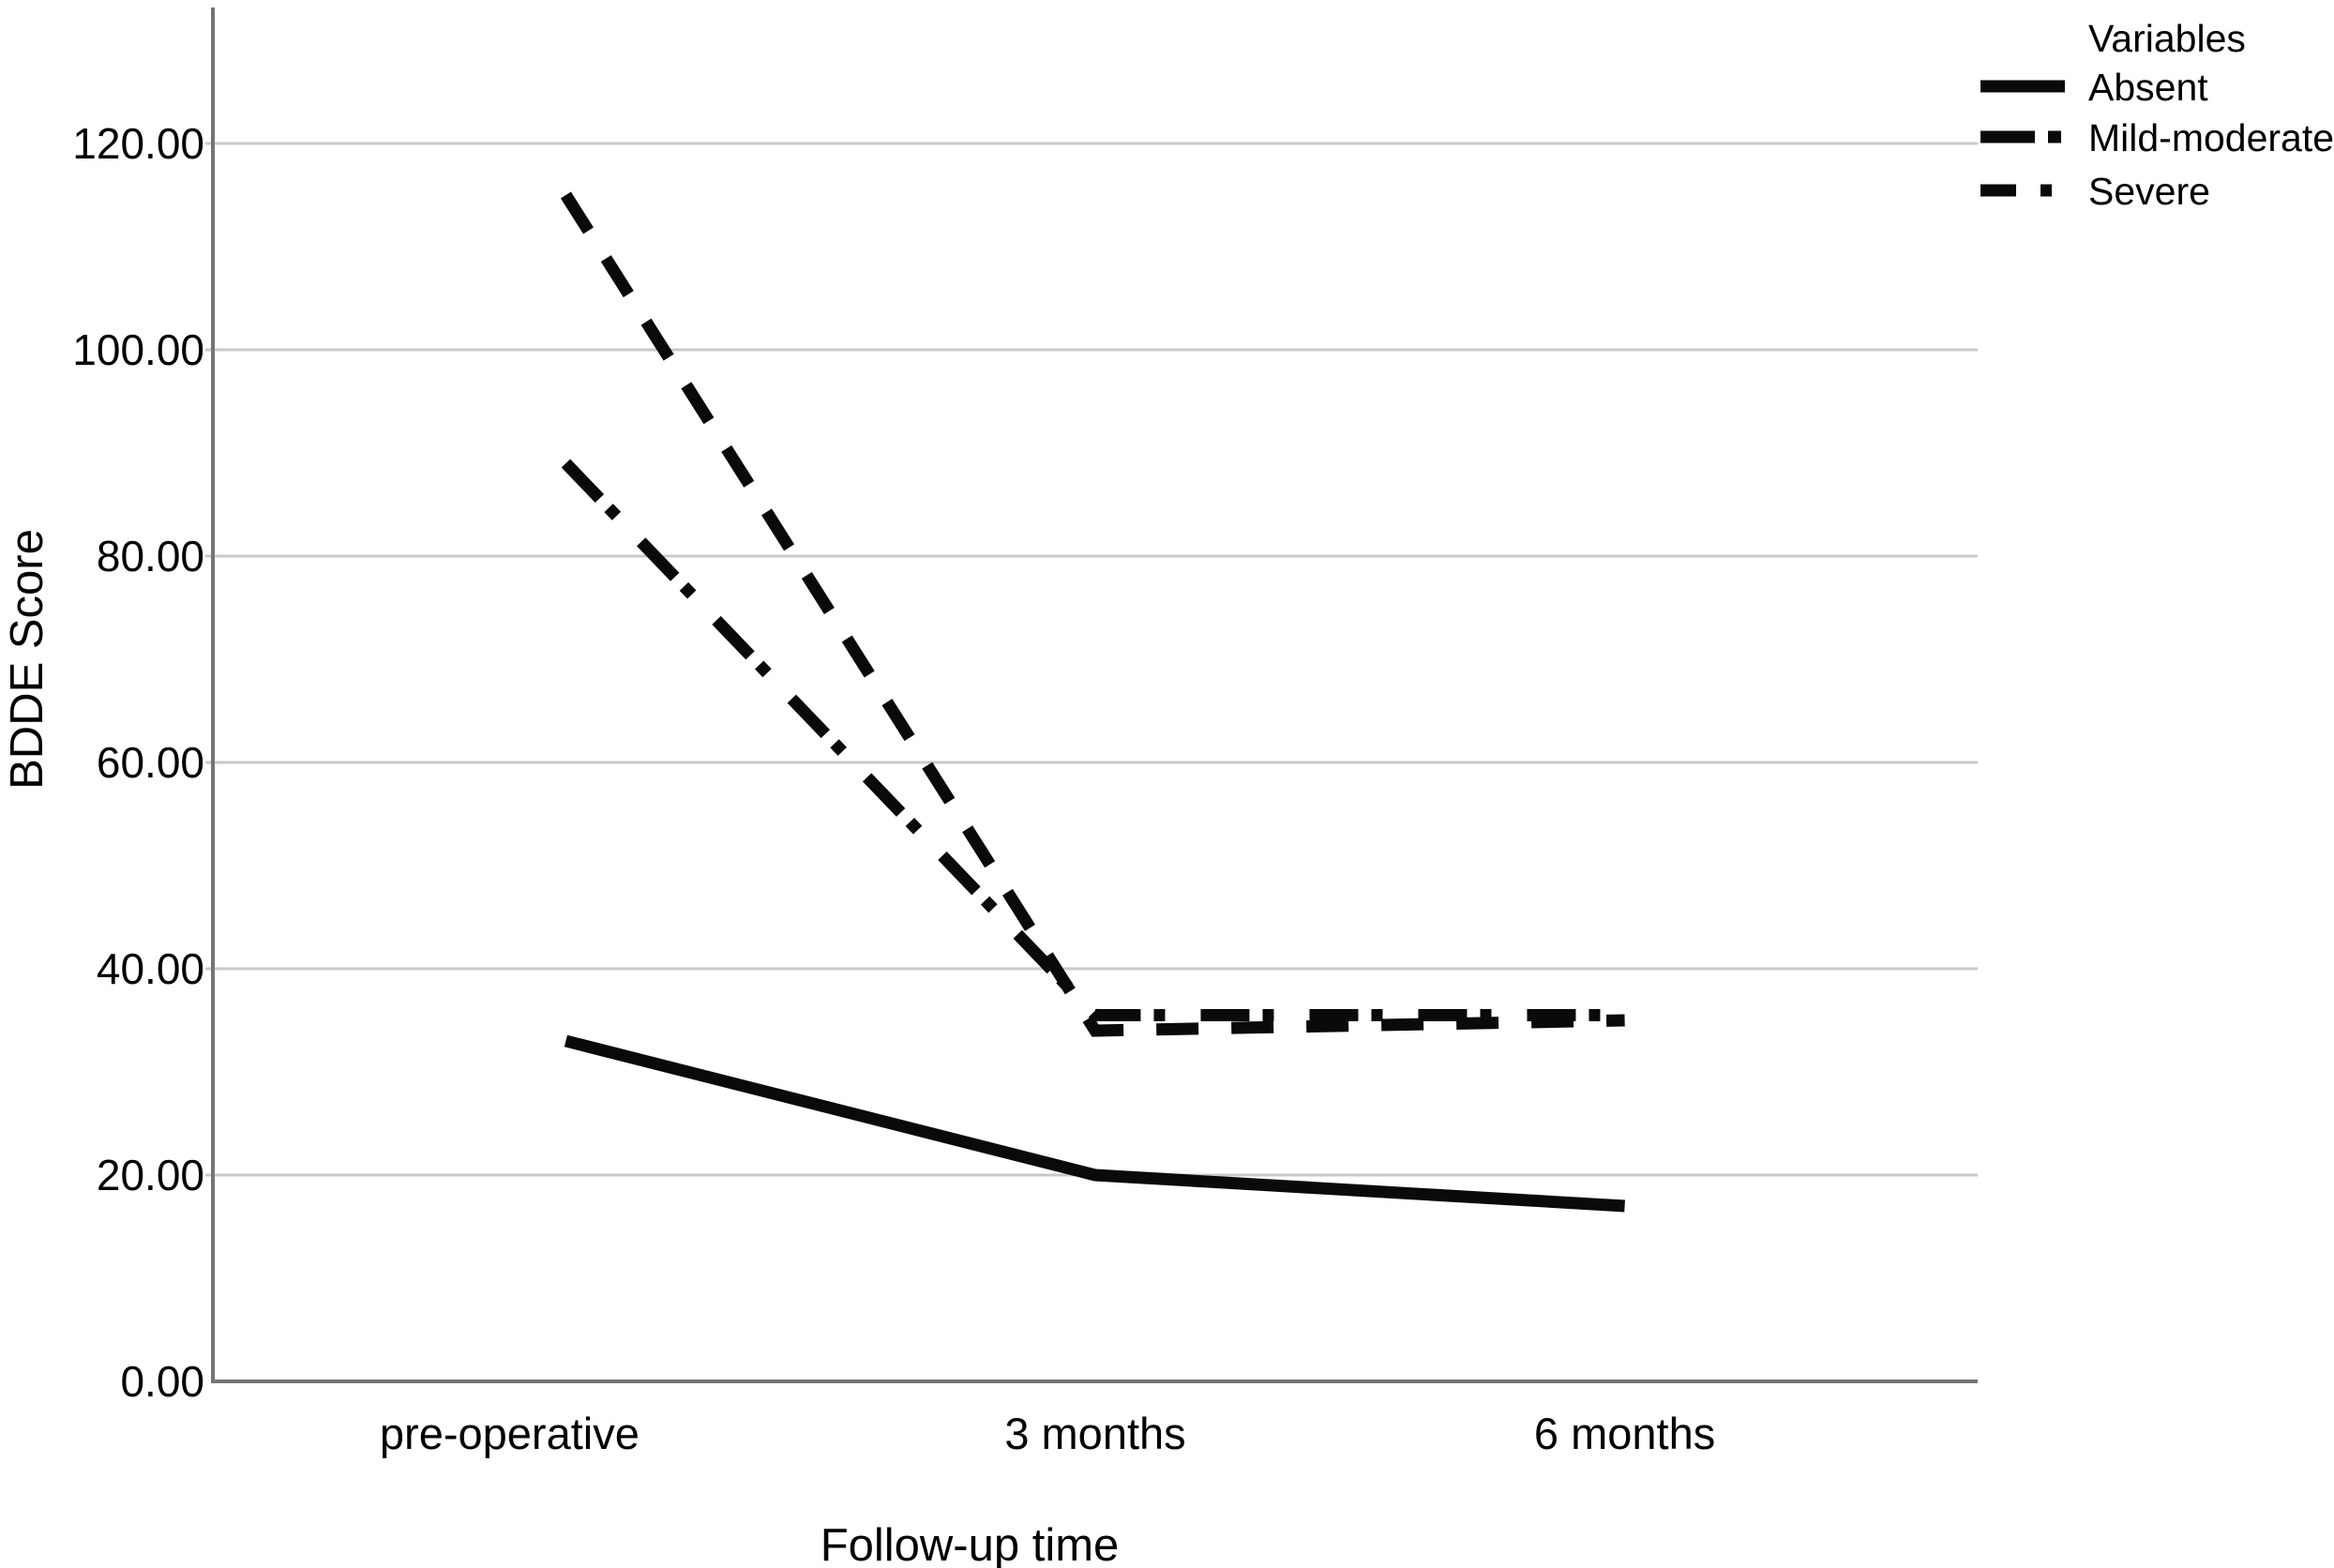 The height and width of the screenshot is (1568, 2334). Describe the element at coordinates (1624, 1433) in the screenshot. I see `x-tick-label-2: 6 months` at that location.